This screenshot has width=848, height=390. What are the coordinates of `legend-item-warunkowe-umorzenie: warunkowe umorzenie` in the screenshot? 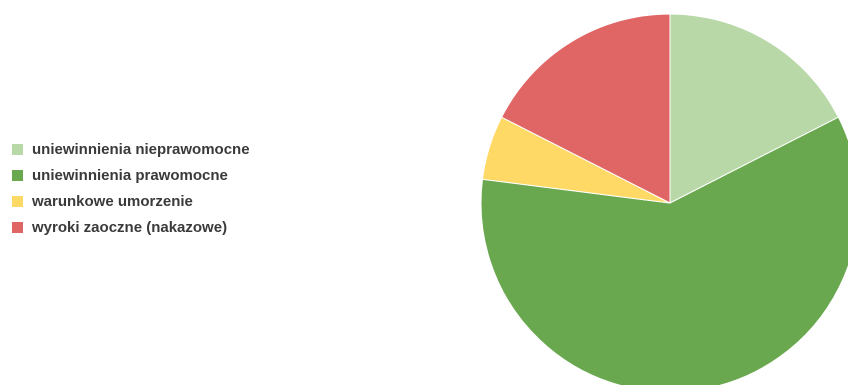 It's located at (131, 201).